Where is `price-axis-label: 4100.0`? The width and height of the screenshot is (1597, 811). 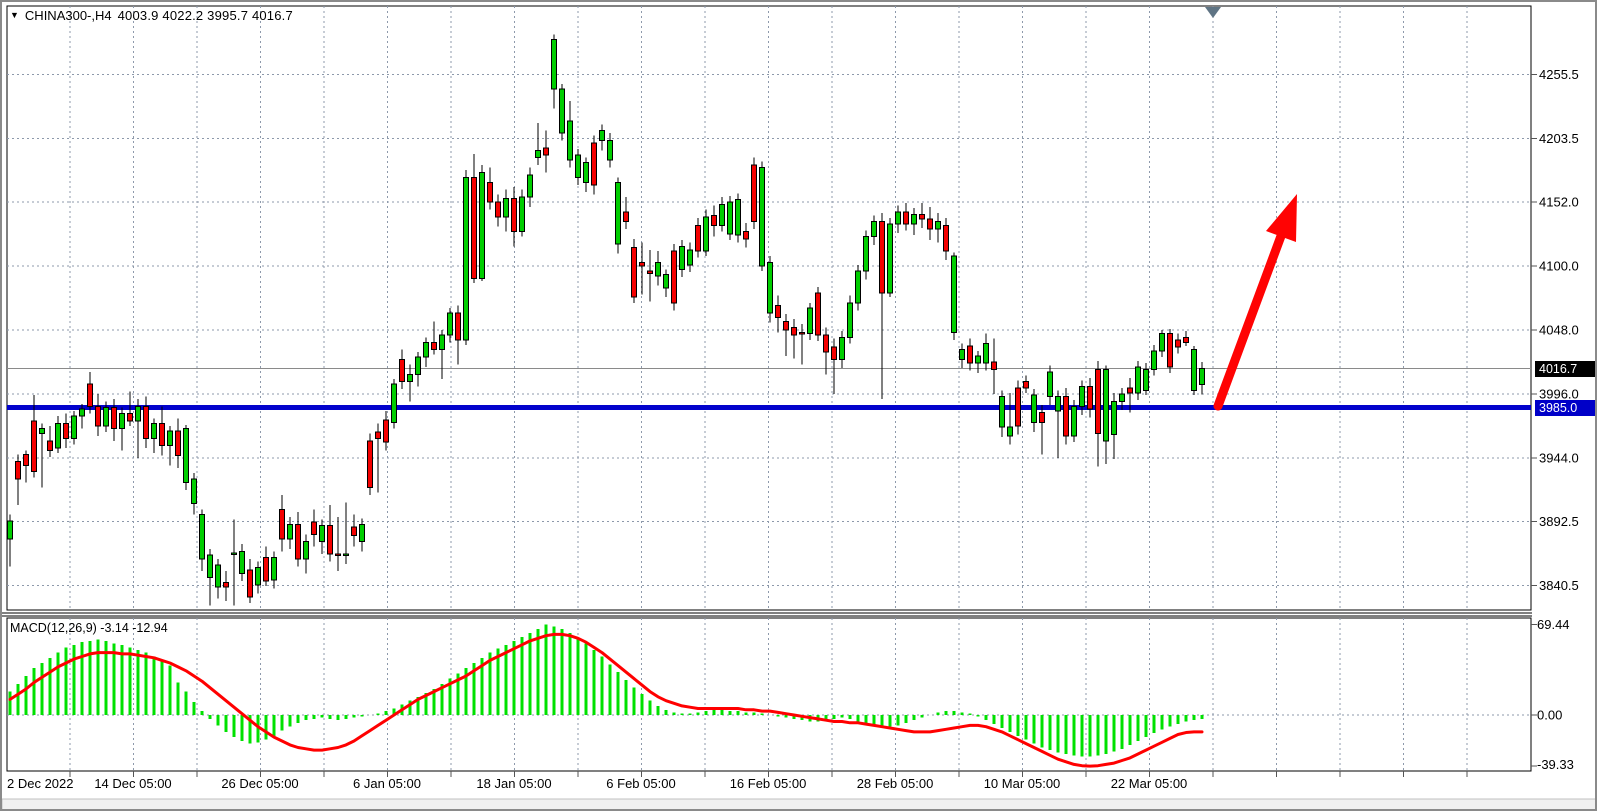 price-axis-label: 4100.0 is located at coordinates (1559, 265).